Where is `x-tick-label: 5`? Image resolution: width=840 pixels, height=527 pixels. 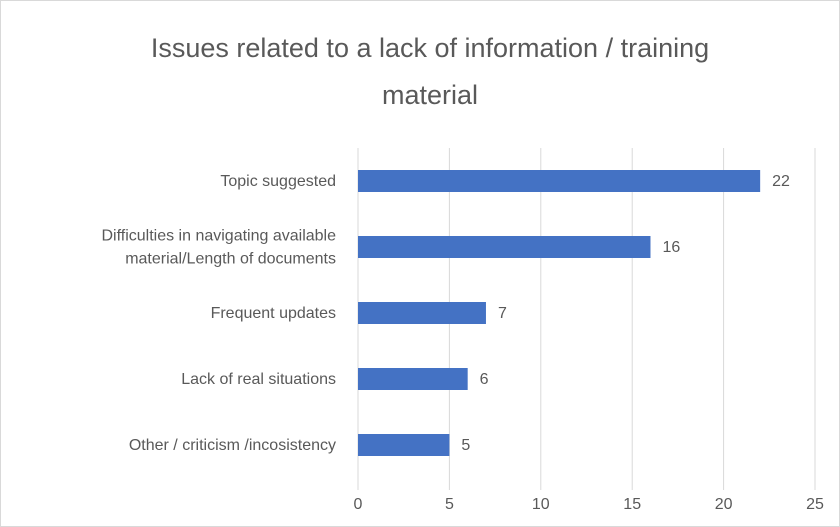
x-tick-label: 5 is located at coordinates (449, 504).